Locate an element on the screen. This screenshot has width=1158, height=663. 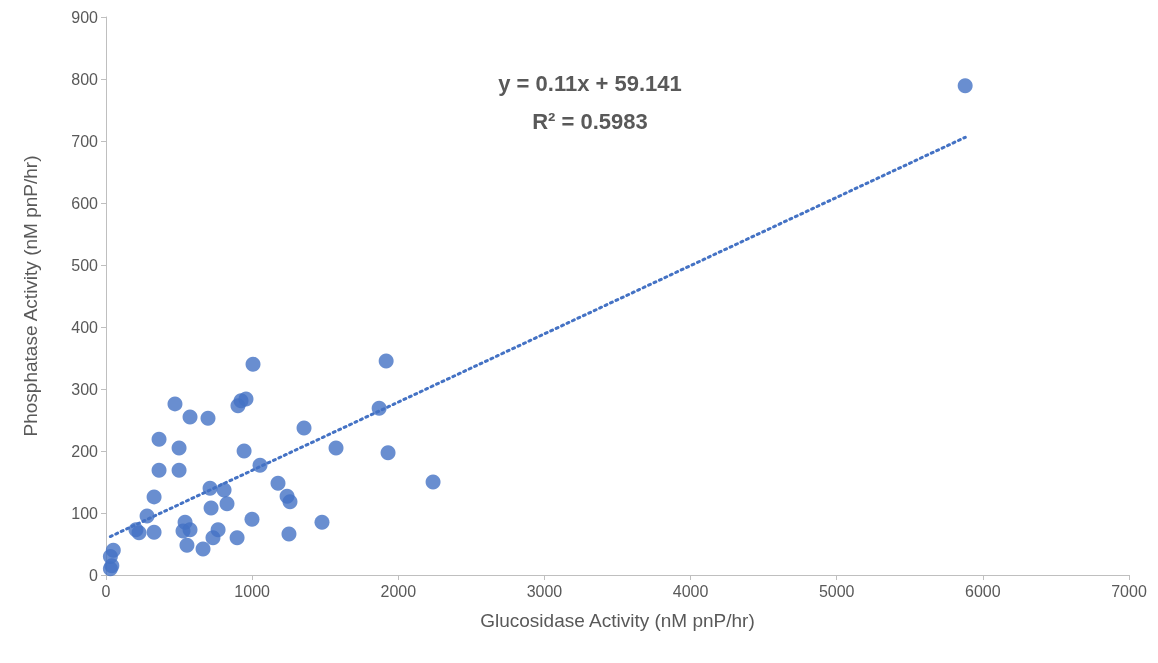
y-tick-label: 400 is located at coordinates (85, 327).